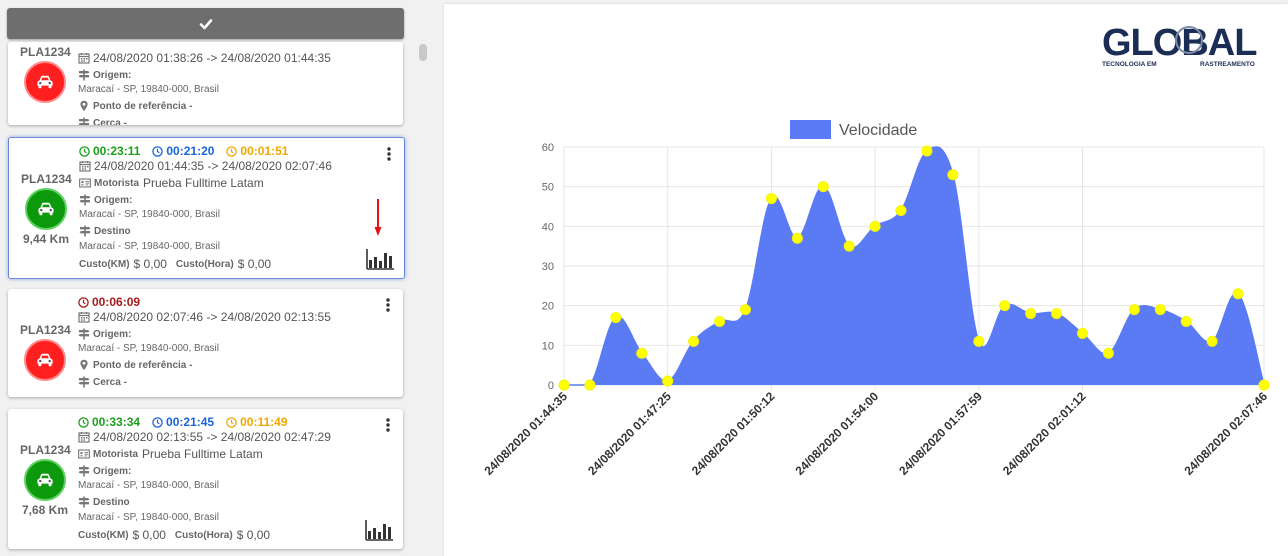  What do you see at coordinates (143, 365) in the screenshot?
I see `reference-point-label: Ponto de referência -` at bounding box center [143, 365].